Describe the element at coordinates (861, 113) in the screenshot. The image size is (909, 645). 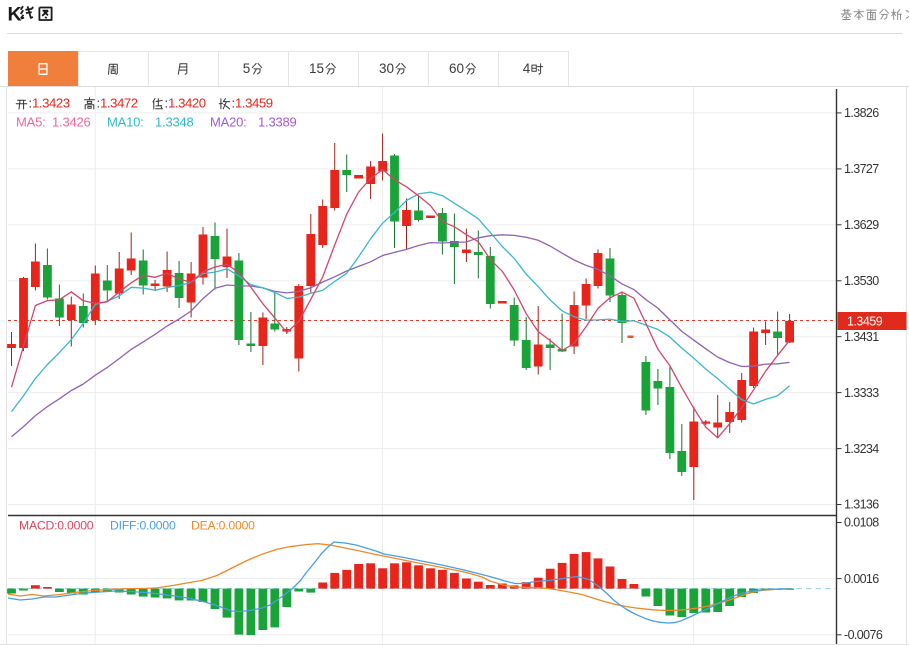
I see `svg-text: 1.3826` at that location.